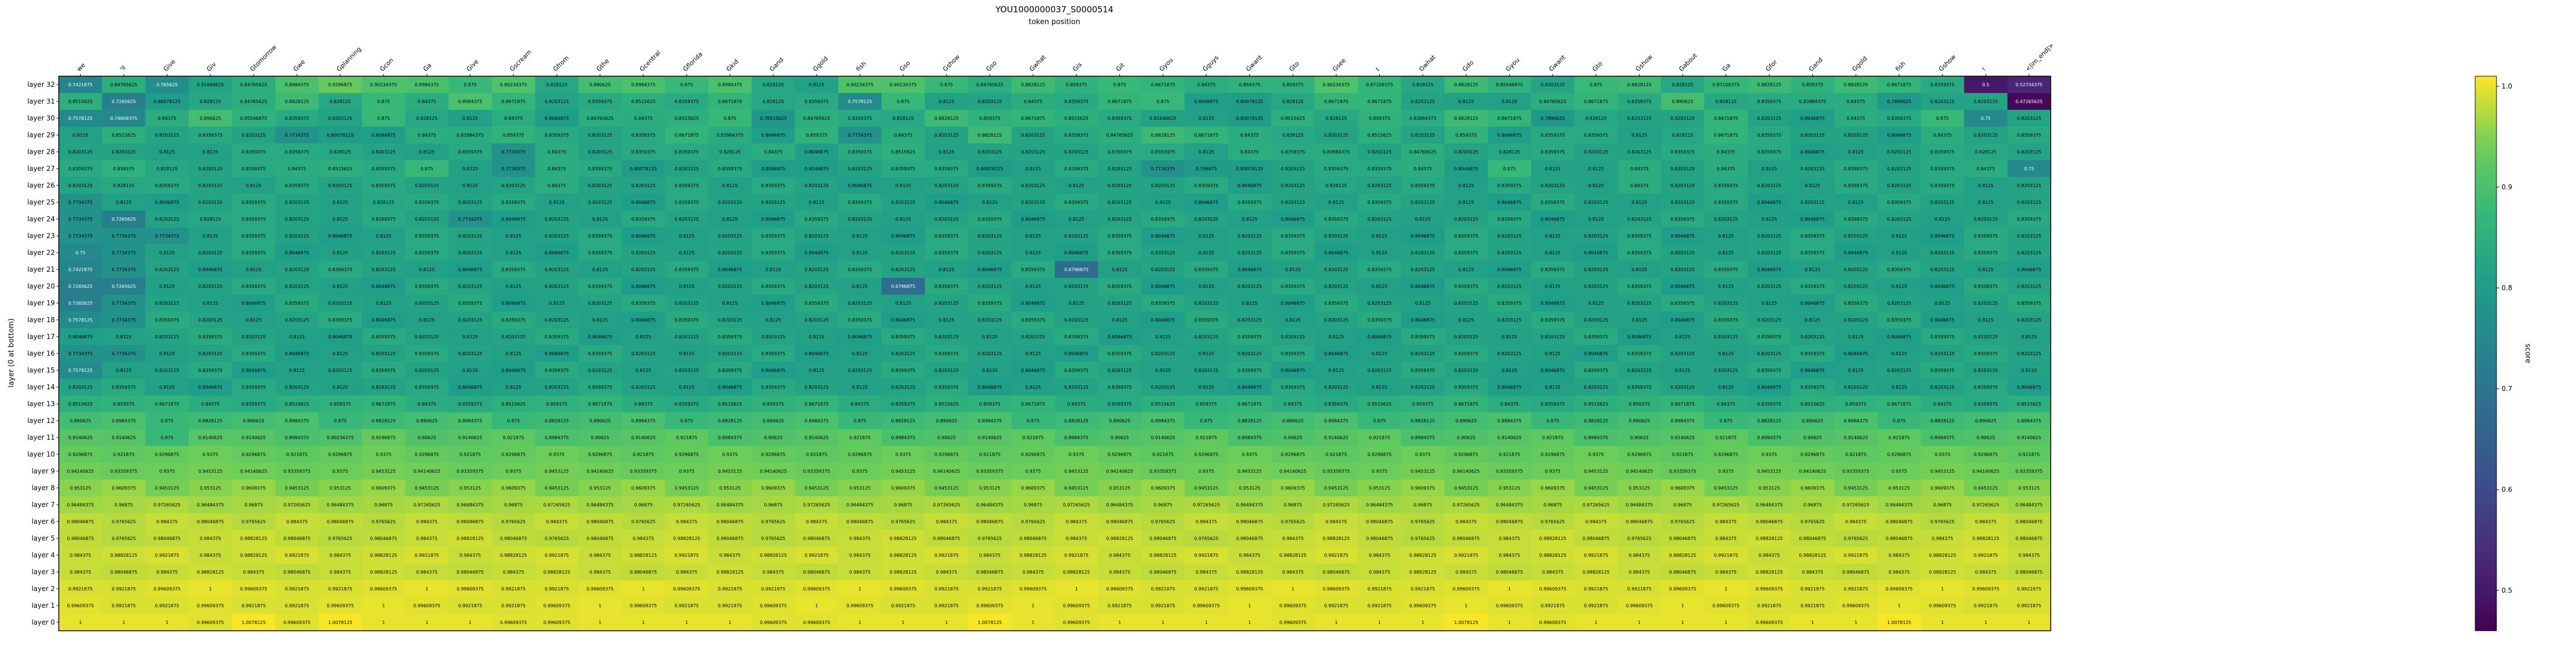 The image size is (2576, 647). Describe the element at coordinates (1813, 622) in the screenshot. I see `cell-value: 1` at that location.